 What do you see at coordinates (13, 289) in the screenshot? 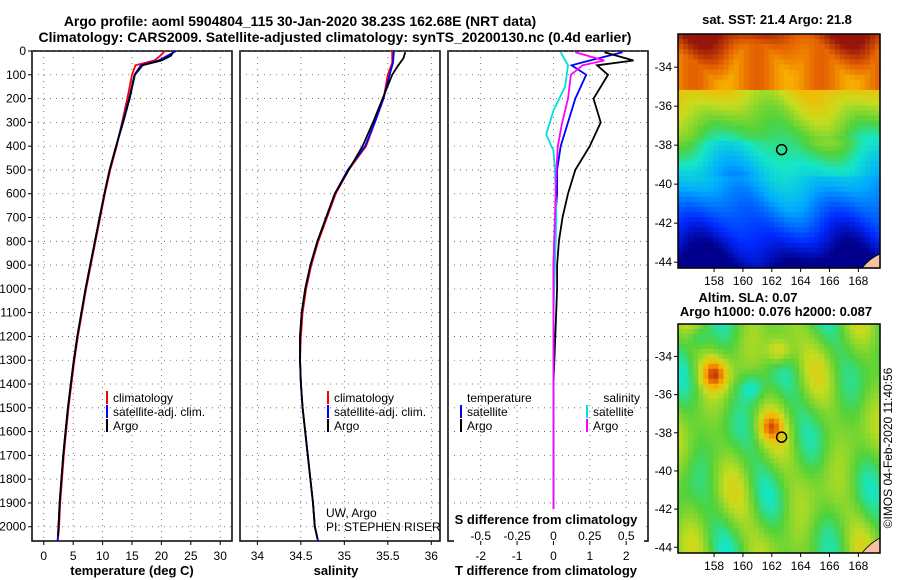
I see `y-tick-label: 1000` at bounding box center [13, 289].